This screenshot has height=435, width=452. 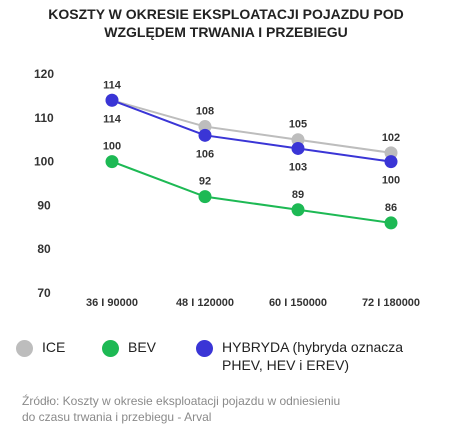 I want to click on y-tick-label: 110, so click(x=44, y=118).